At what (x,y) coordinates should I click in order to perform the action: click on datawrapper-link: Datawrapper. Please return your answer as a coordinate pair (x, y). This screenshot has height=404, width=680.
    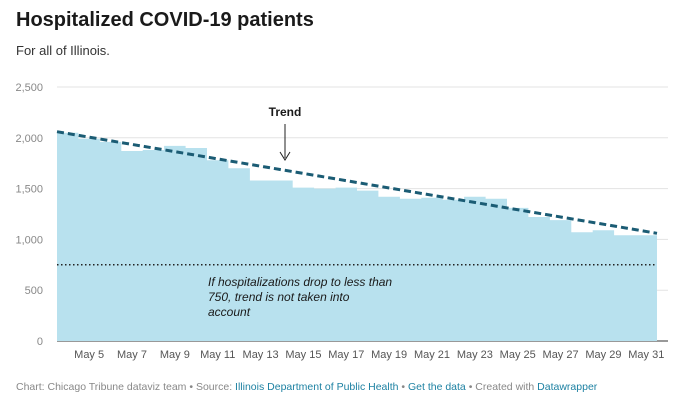
    Looking at the image, I should click on (567, 387).